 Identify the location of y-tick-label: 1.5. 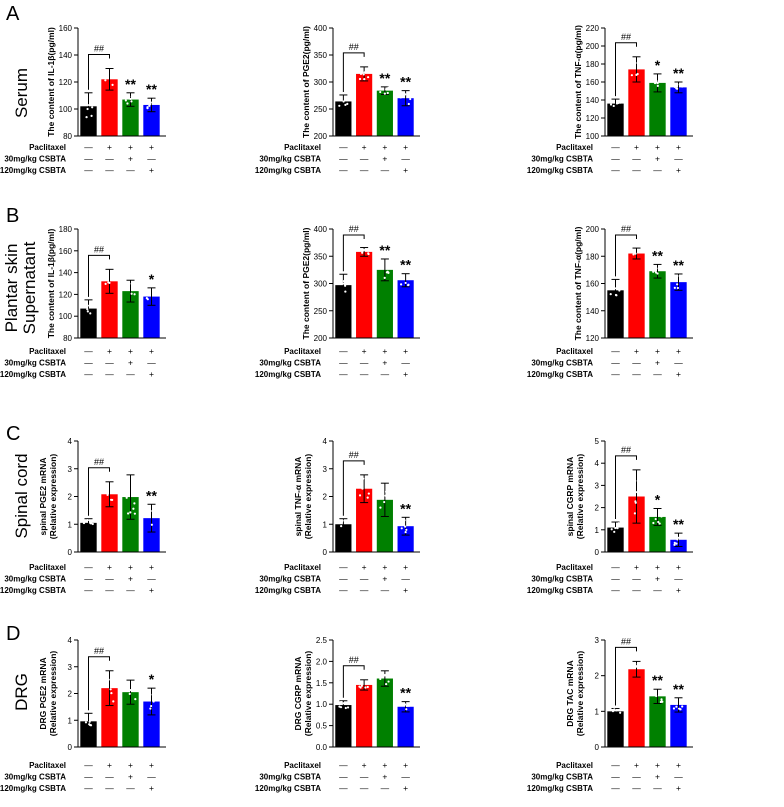
(322, 683).